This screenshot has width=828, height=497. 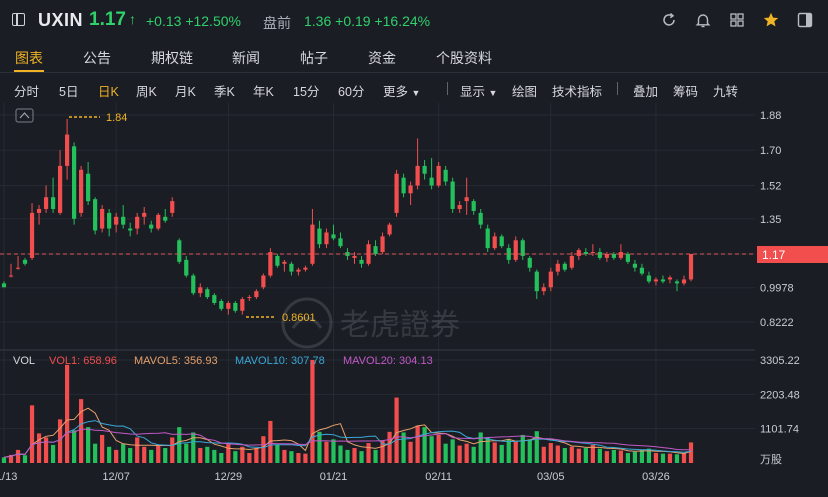 What do you see at coordinates (774, 255) in the screenshot?
I see `current-price-tag-label: 1.17` at bounding box center [774, 255].